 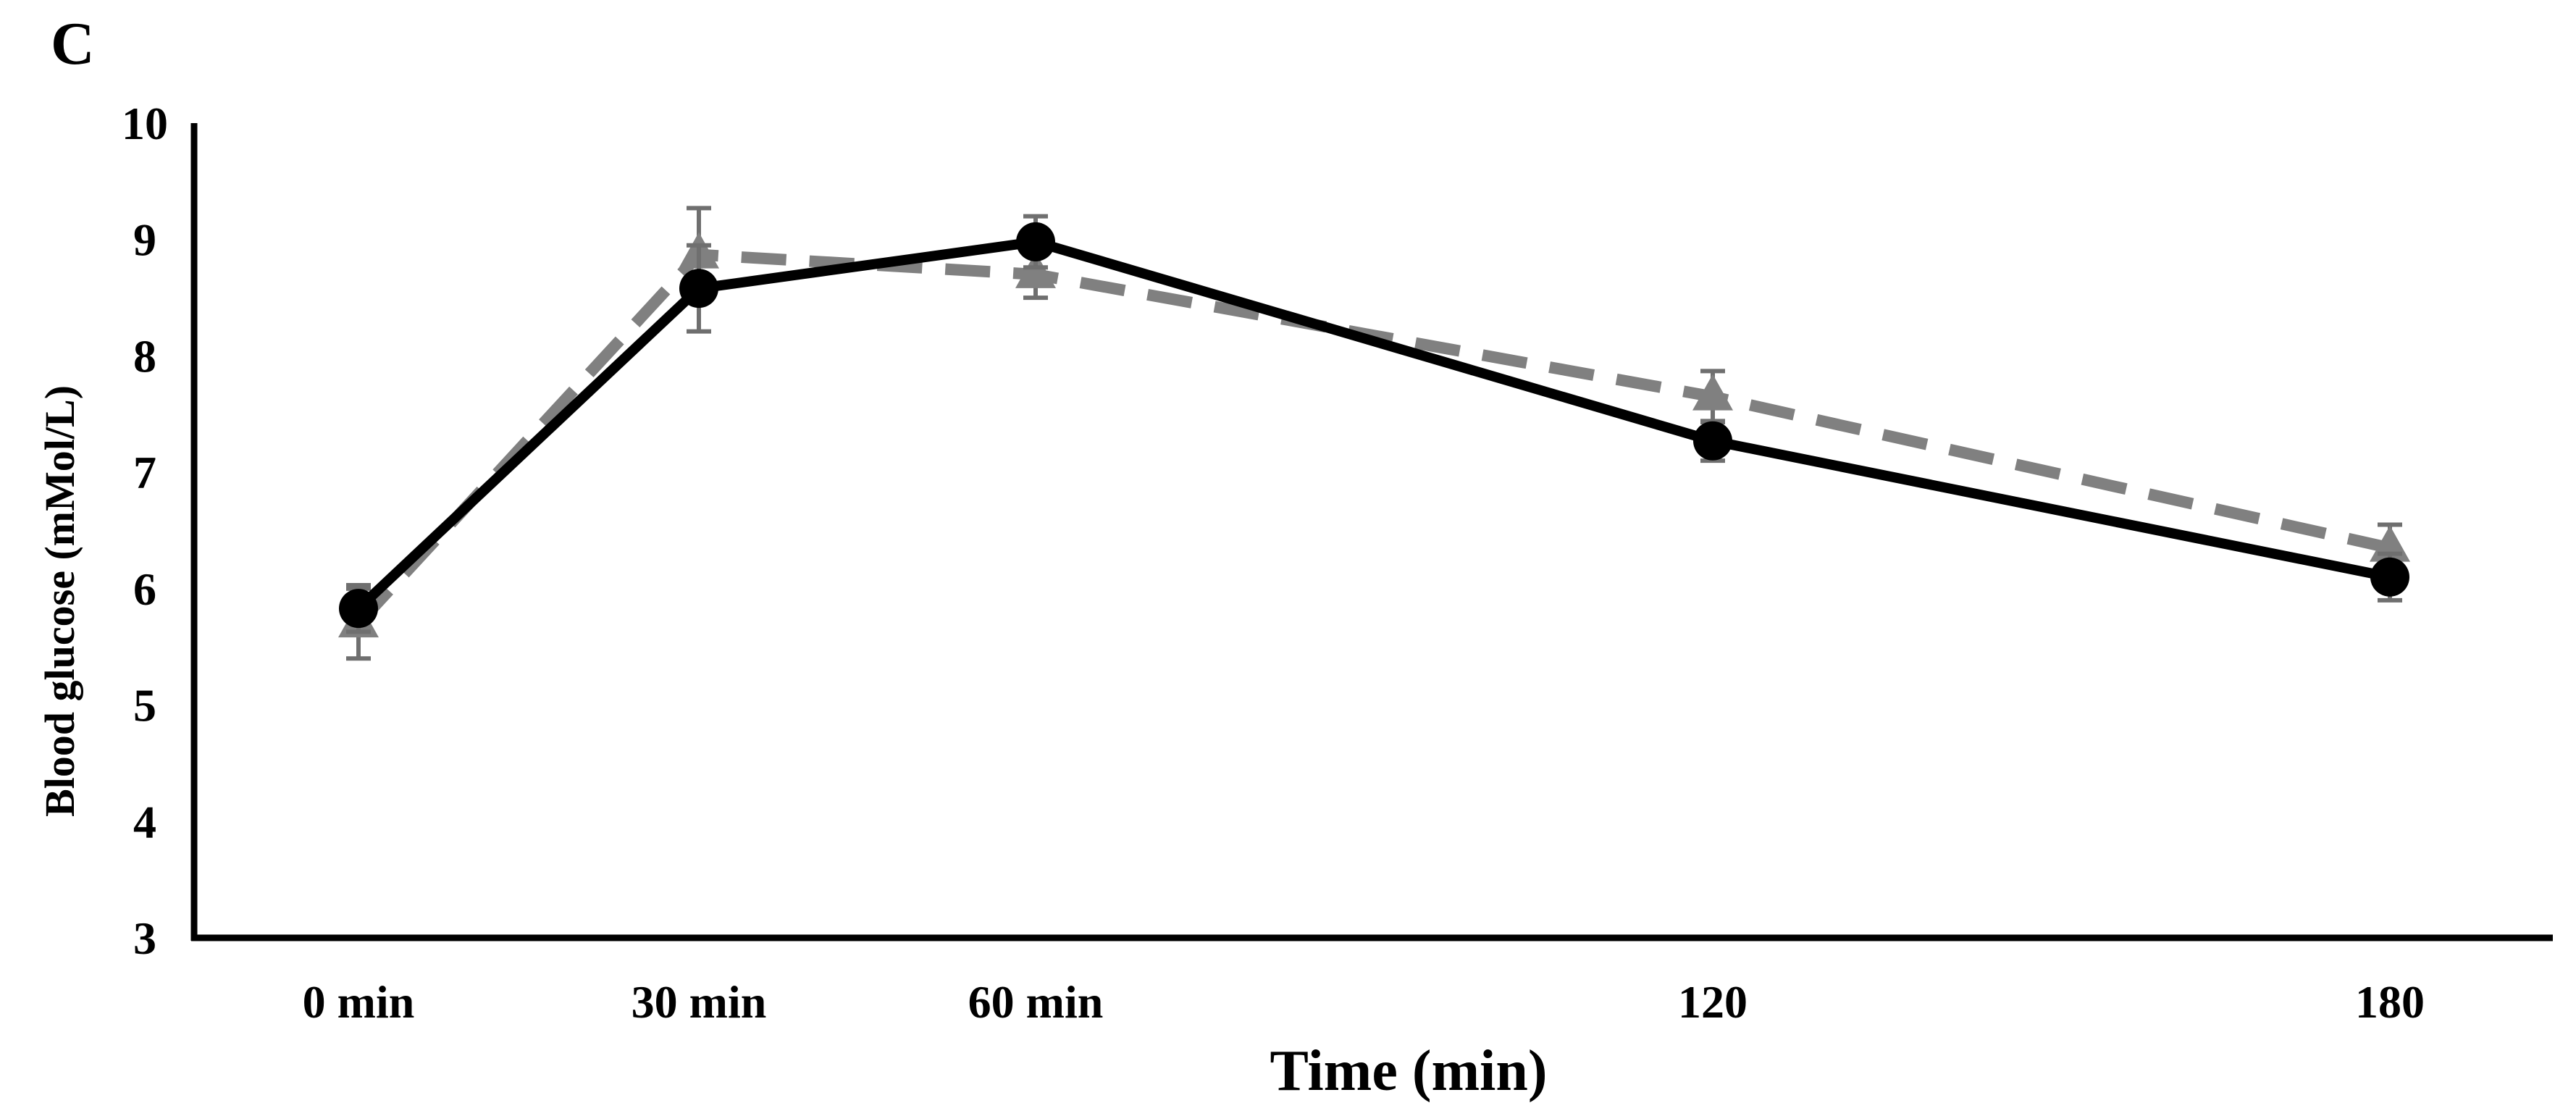 What do you see at coordinates (144, 589) in the screenshot?
I see `y-tick-label: 6` at bounding box center [144, 589].